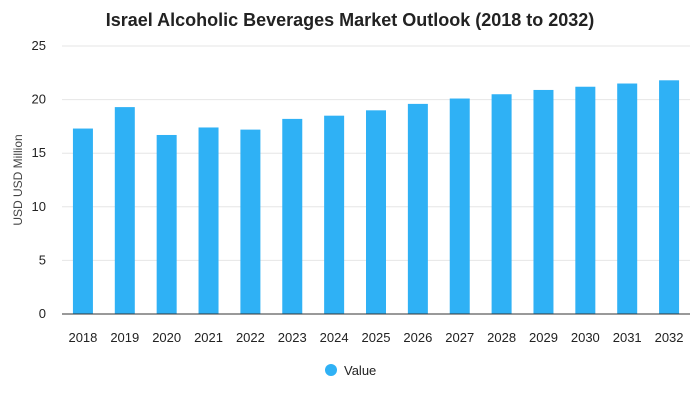  I want to click on bar-2025, so click(376, 212).